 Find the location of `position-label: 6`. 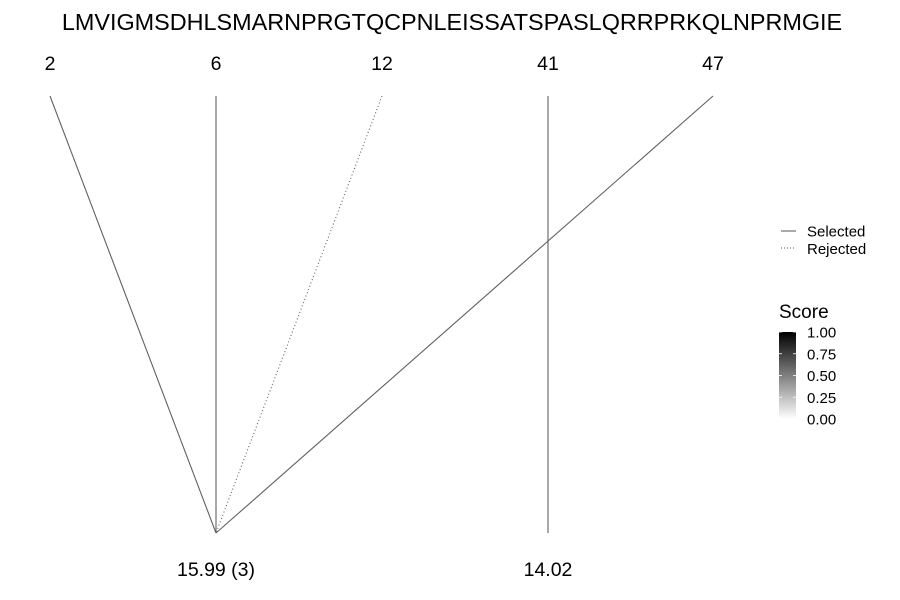

position-label: 6 is located at coordinates (216, 64).